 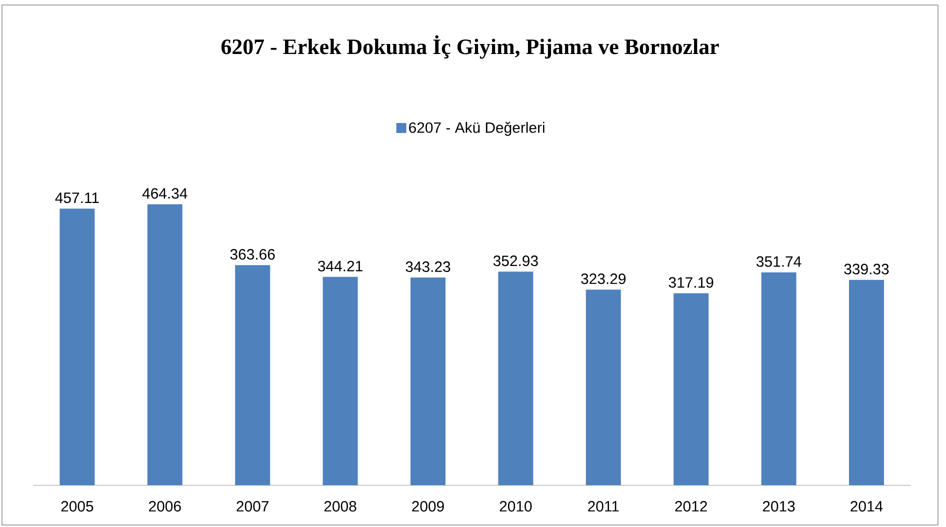 I want to click on x-tick-label: 2009, so click(x=428, y=506).